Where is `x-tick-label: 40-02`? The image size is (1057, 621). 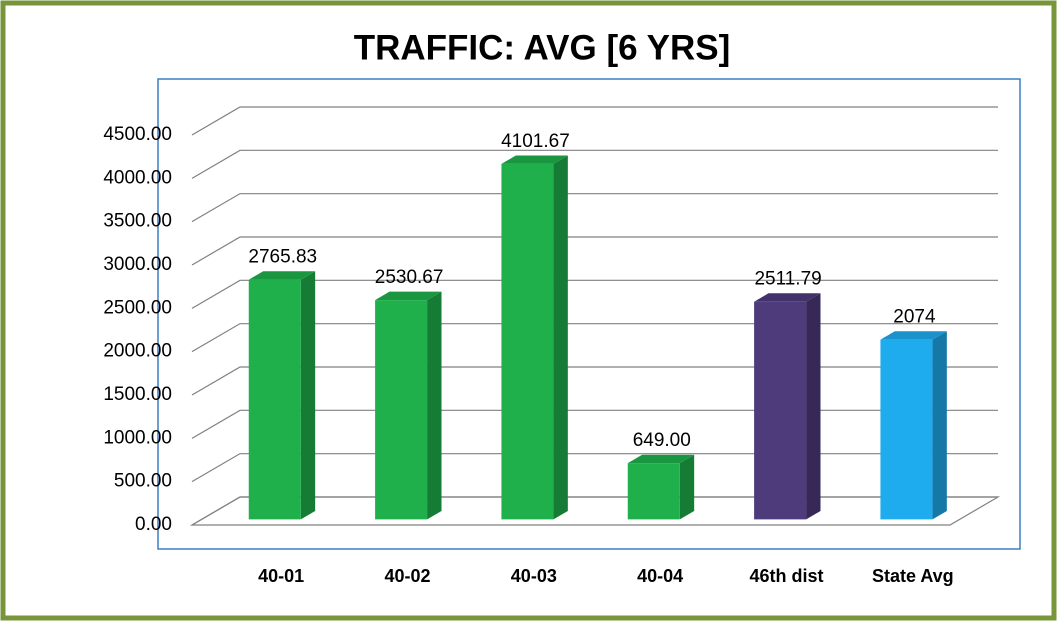 x-tick-label: 40-02 is located at coordinates (407, 576).